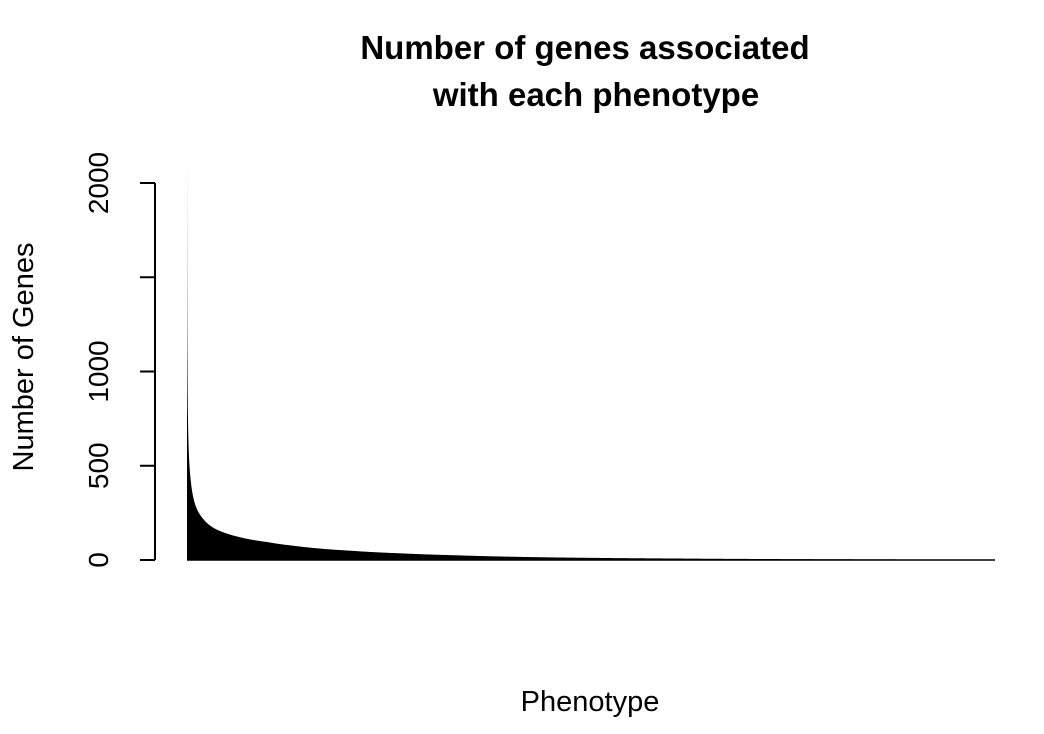  I want to click on y-tick-label-0: 0, so click(98, 560).